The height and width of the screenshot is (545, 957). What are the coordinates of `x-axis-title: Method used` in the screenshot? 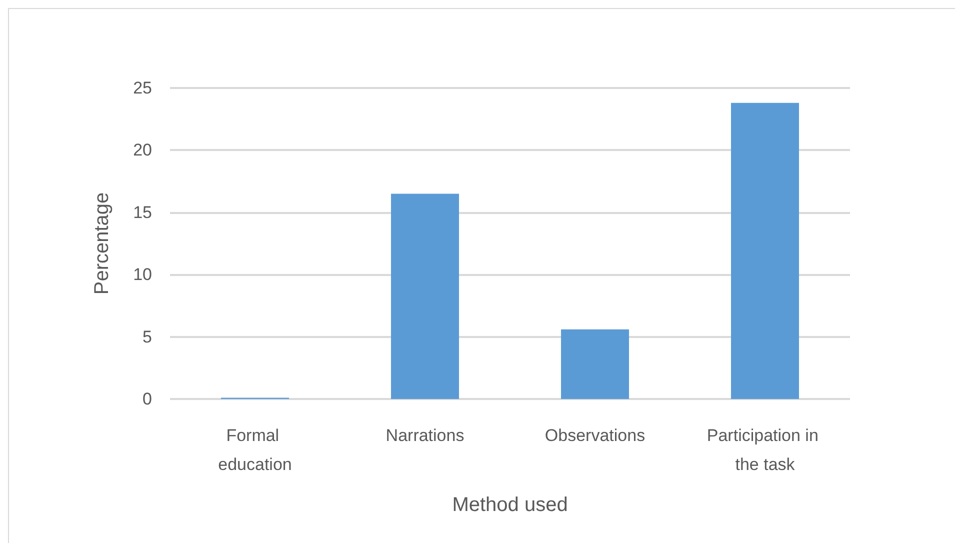 It's located at (510, 505).